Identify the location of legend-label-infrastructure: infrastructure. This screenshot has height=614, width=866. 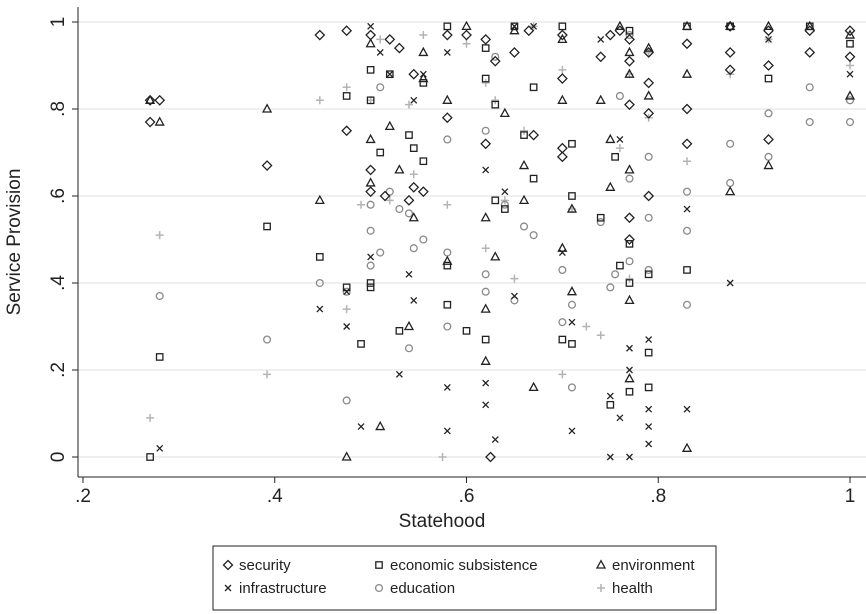
(283, 588).